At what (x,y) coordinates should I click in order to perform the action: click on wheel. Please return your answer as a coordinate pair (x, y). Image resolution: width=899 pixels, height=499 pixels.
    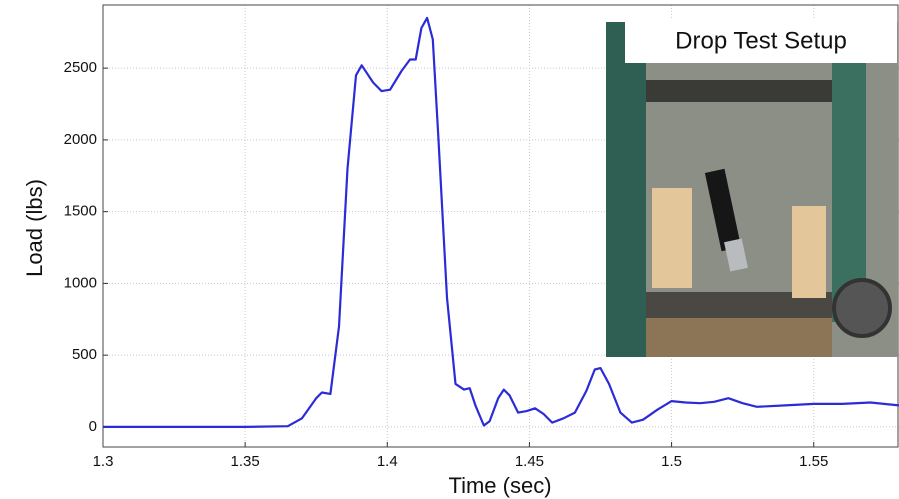
    Looking at the image, I should click on (862, 308).